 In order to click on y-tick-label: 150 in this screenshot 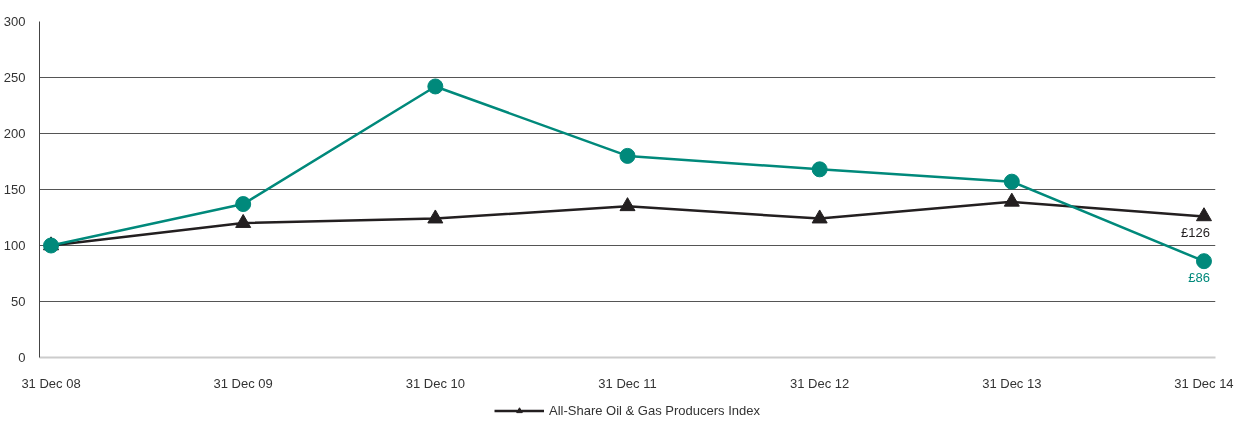, I will do `click(14, 189)`.